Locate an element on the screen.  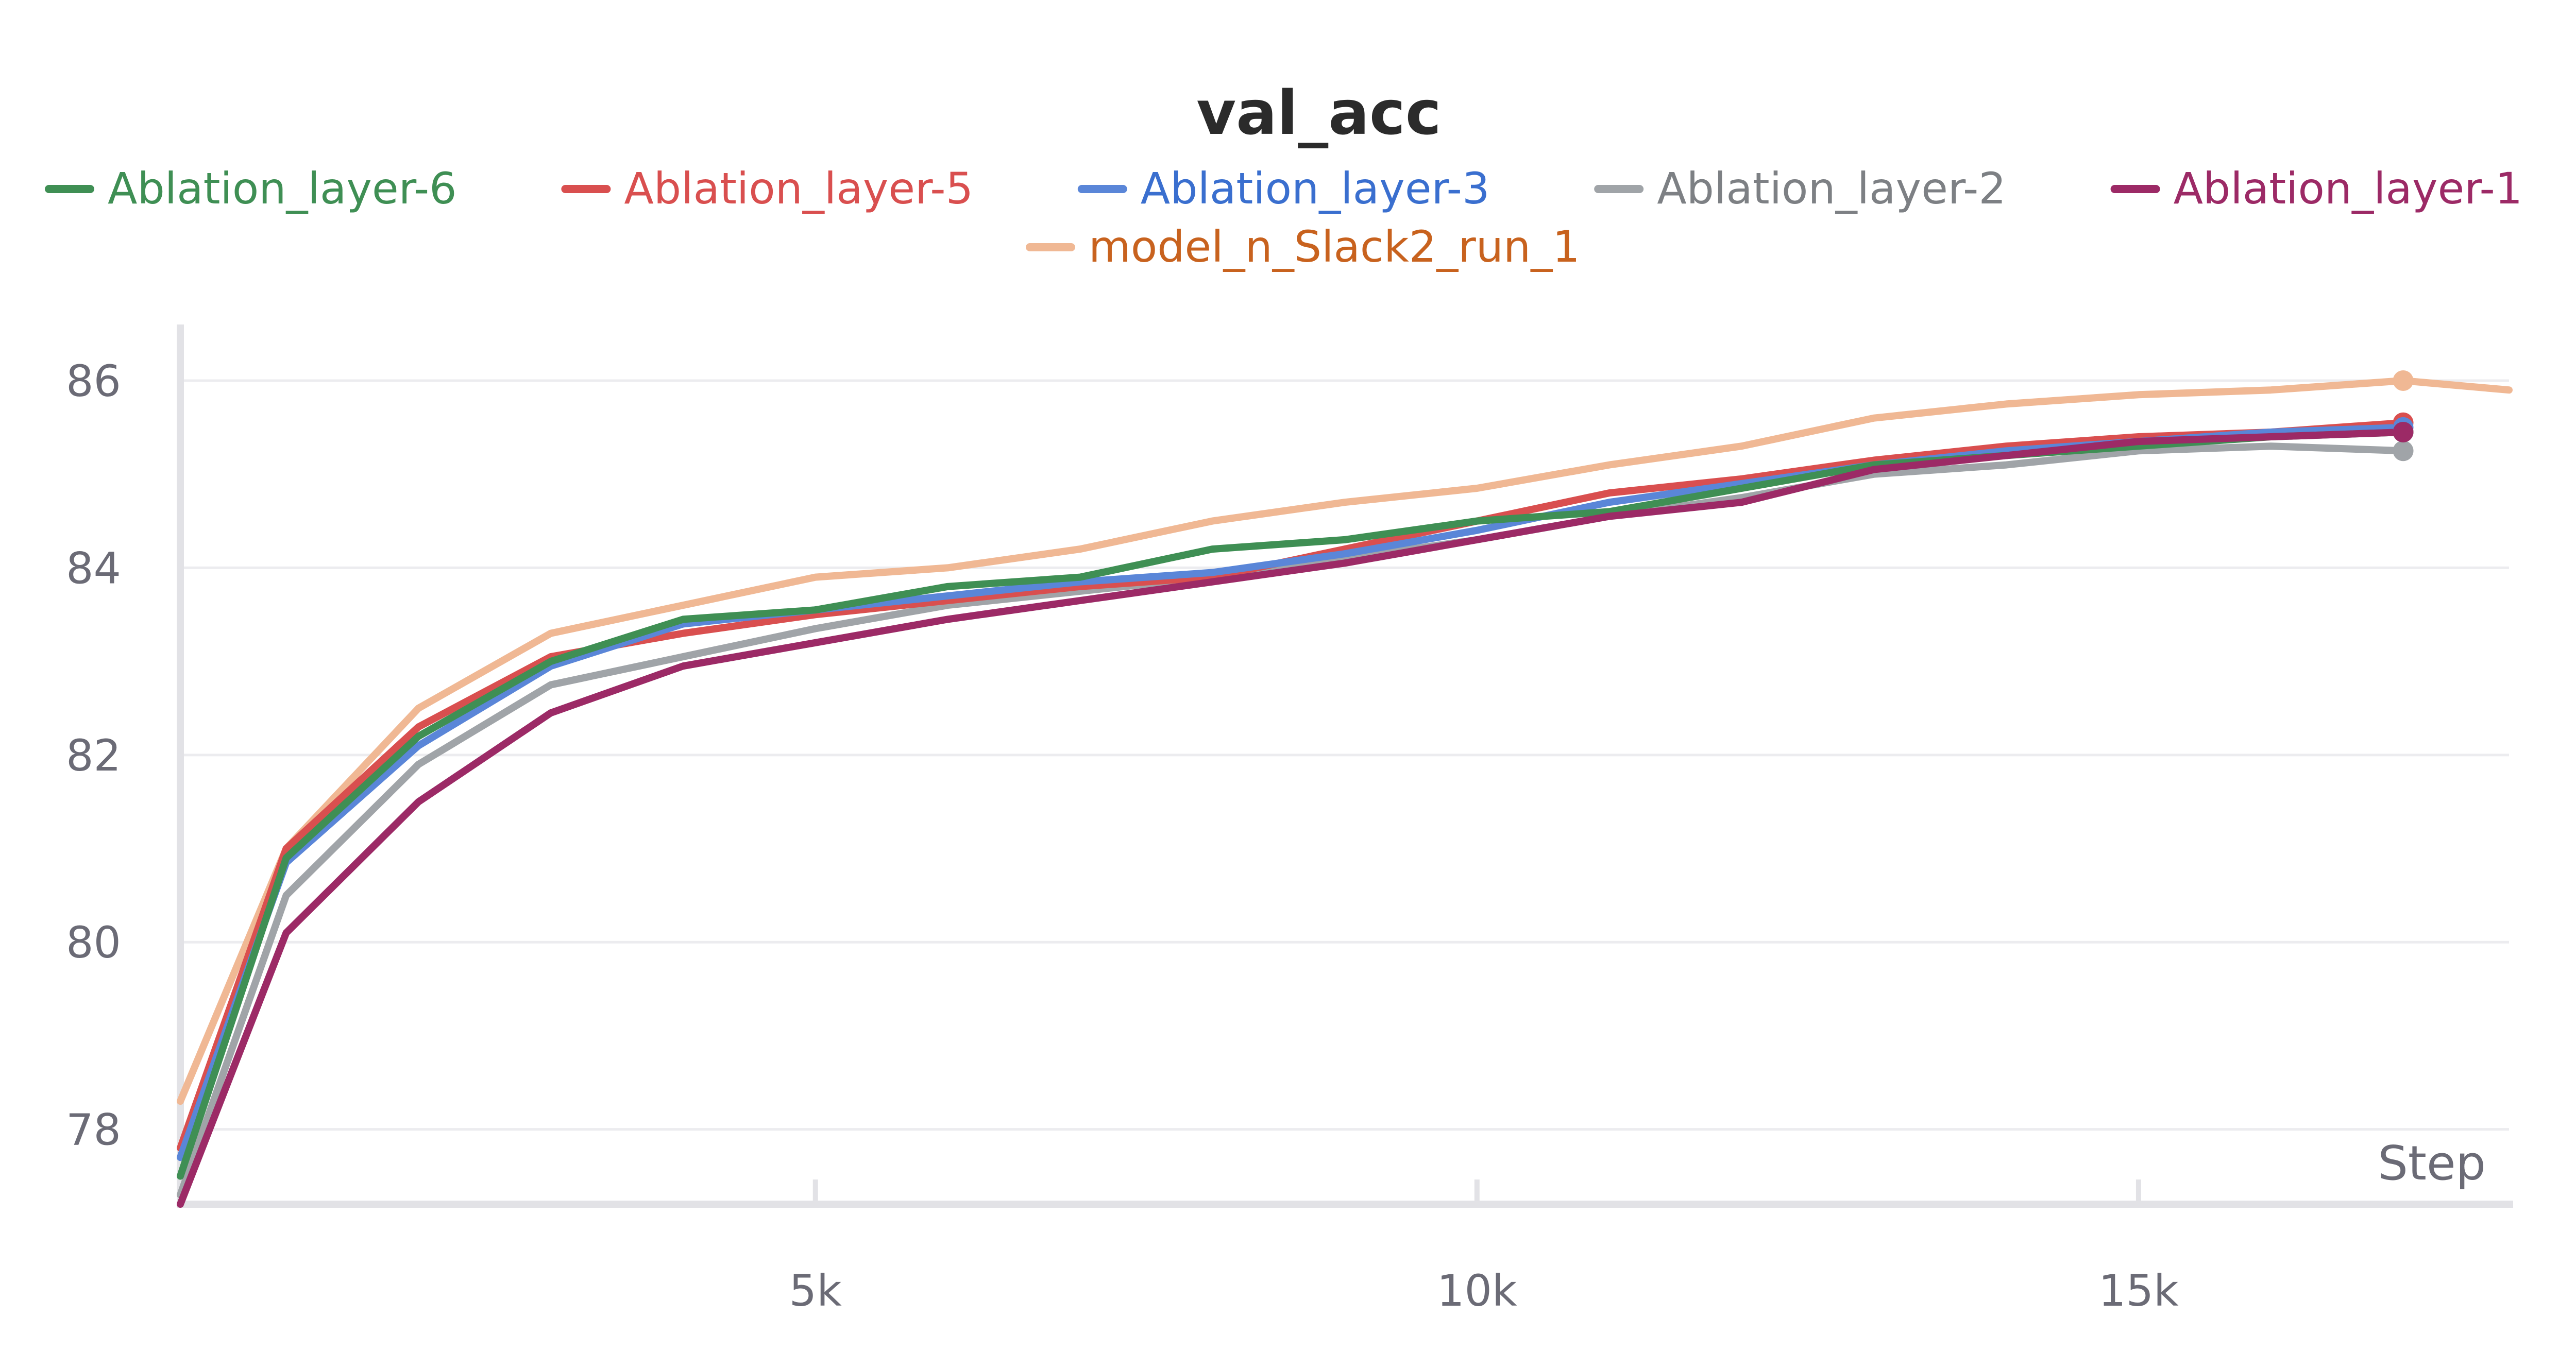
legend-item: model_n_Slack2_run_1 is located at coordinates (1303, 246).